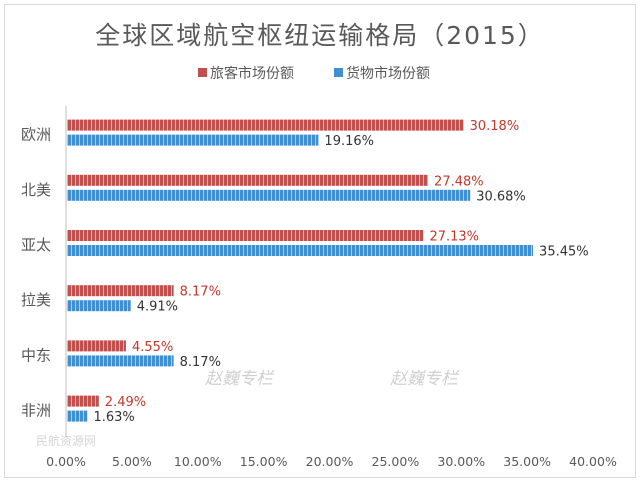 This screenshot has height=484, width=640. What do you see at coordinates (152, 347) in the screenshot?
I see `data-label: 4.55%` at bounding box center [152, 347].